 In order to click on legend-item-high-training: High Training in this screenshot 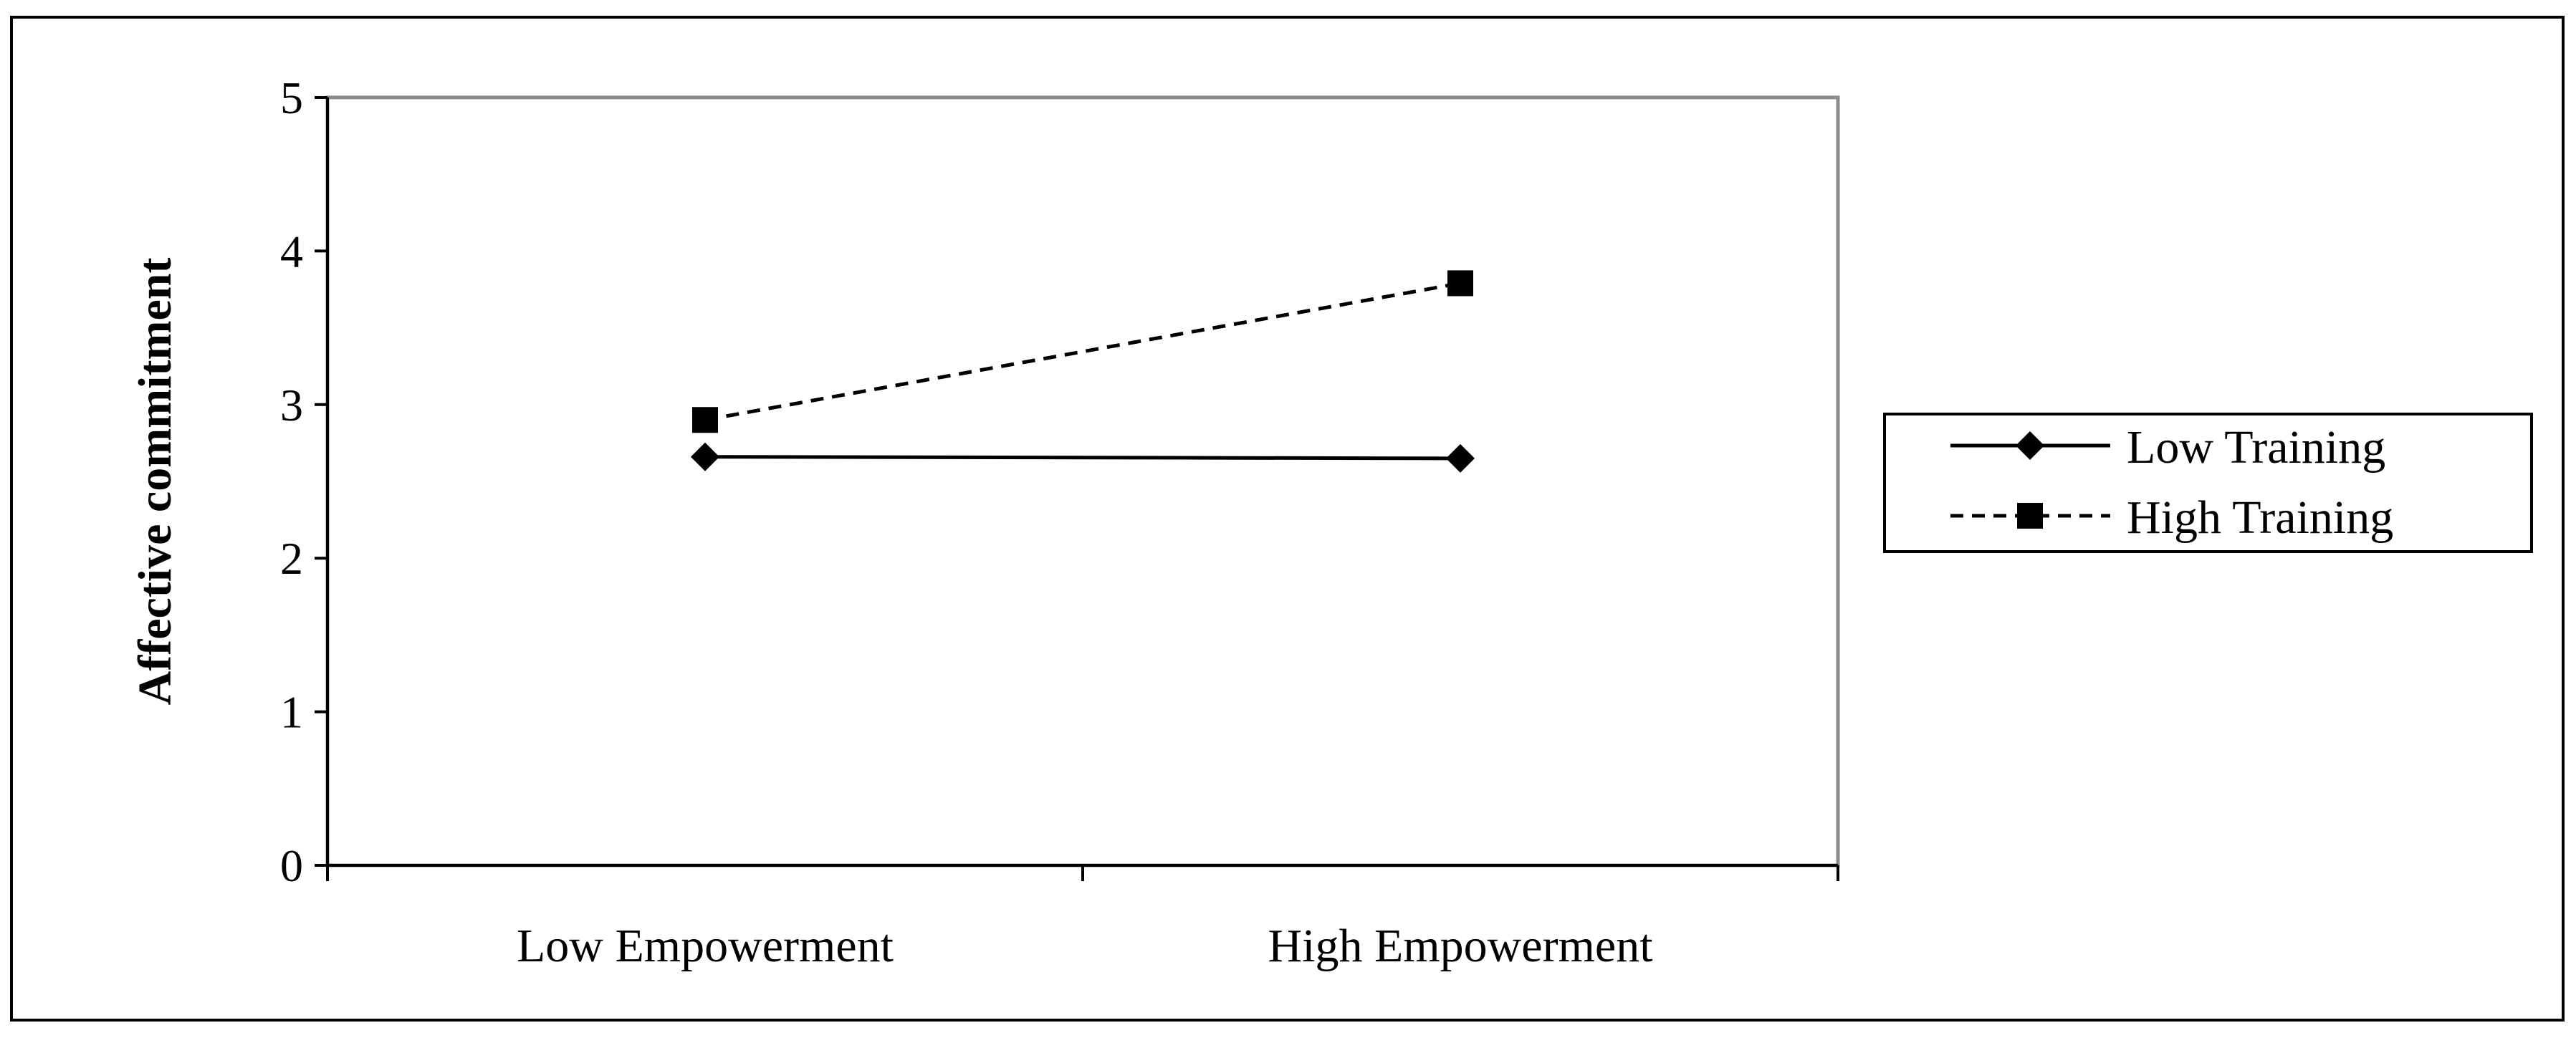, I will do `click(2171, 517)`.